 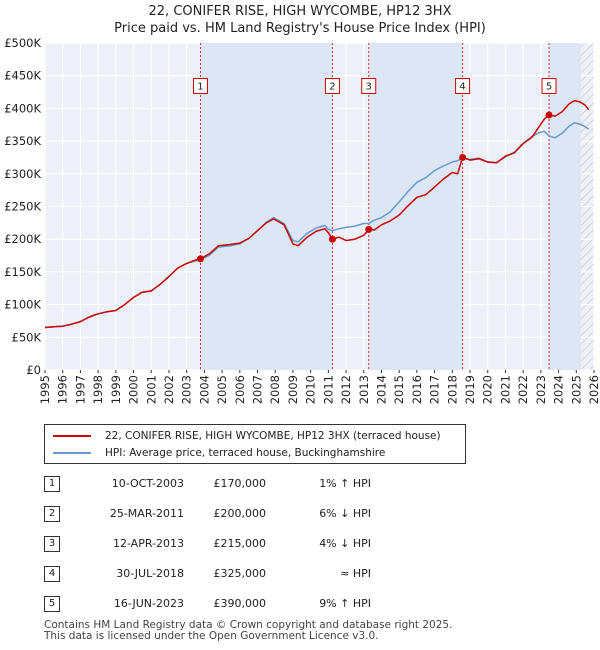 What do you see at coordinates (240, 513) in the screenshot?
I see `row-price: £200,000` at bounding box center [240, 513].